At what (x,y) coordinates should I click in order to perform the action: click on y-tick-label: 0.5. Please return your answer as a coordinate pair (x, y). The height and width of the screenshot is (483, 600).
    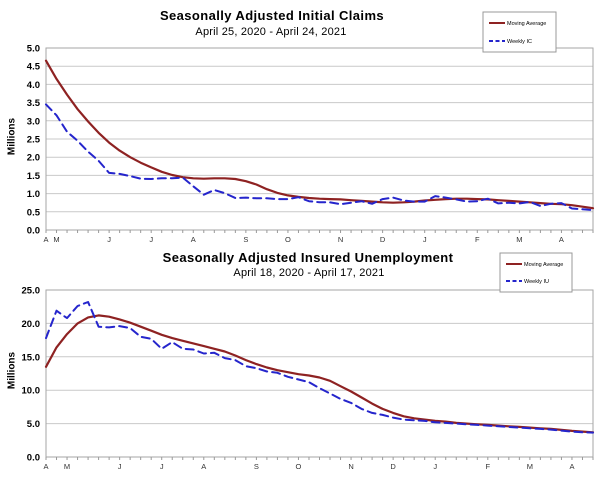
    Looking at the image, I should click on (34, 212).